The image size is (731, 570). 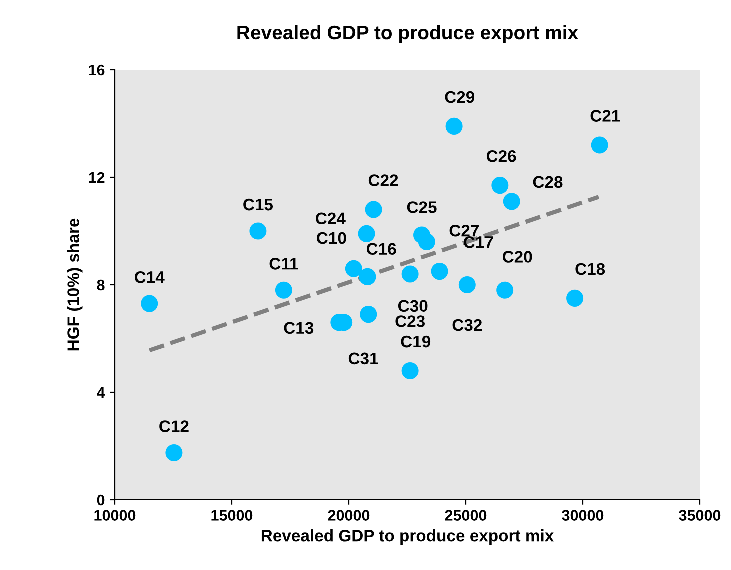 I want to click on x-tick-label: 15000, so click(x=232, y=515).